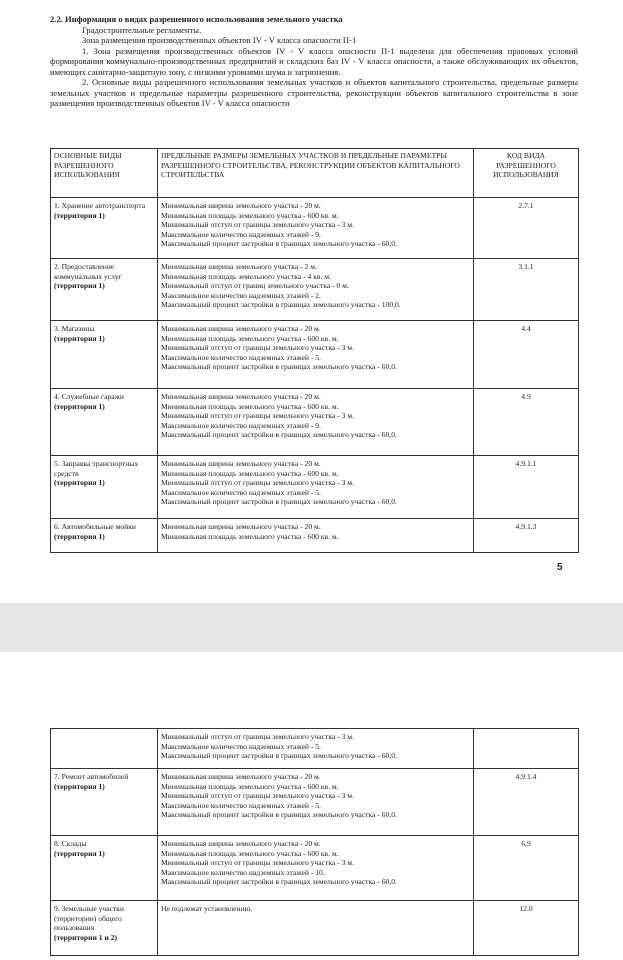 Image resolution: width=623 pixels, height=960 pixels. I want to click on code: 12.0, so click(526, 908).